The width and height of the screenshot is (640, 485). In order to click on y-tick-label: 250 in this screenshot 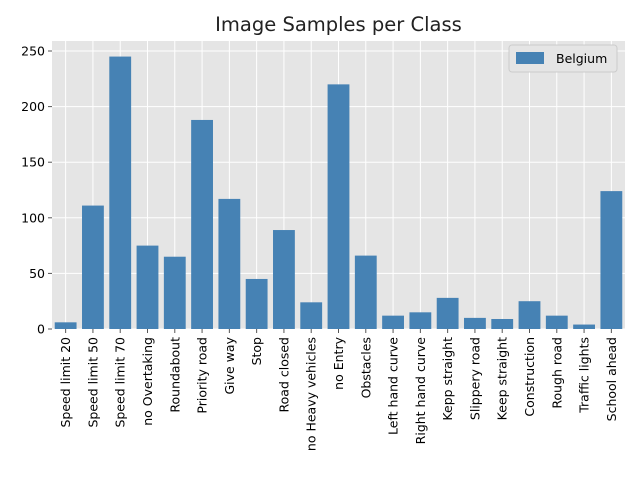, I will do `click(33, 51)`.